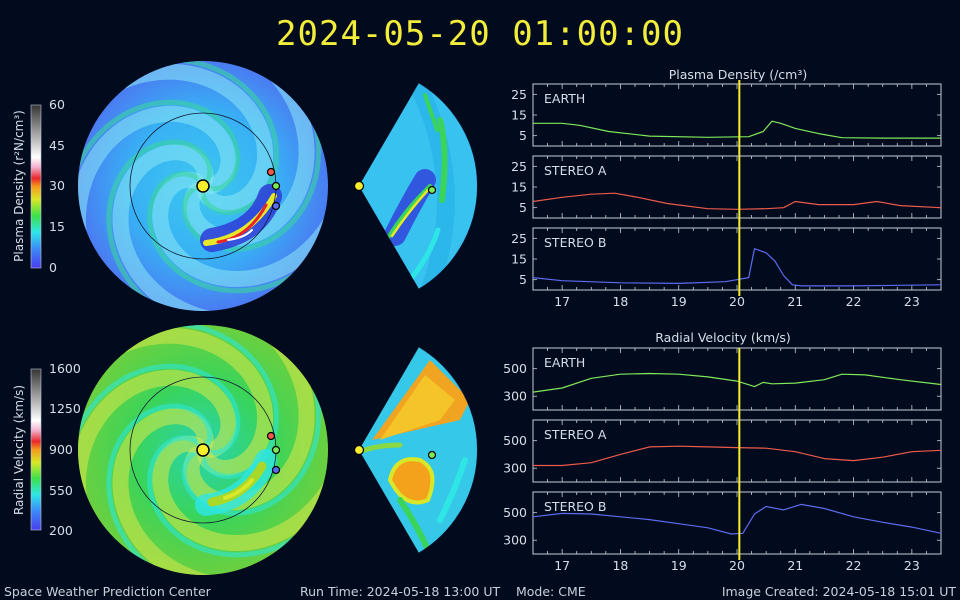 Image resolution: width=960 pixels, height=600 pixels. Describe the element at coordinates (61, 449) in the screenshot. I see `velocity-tick: 900` at that location.